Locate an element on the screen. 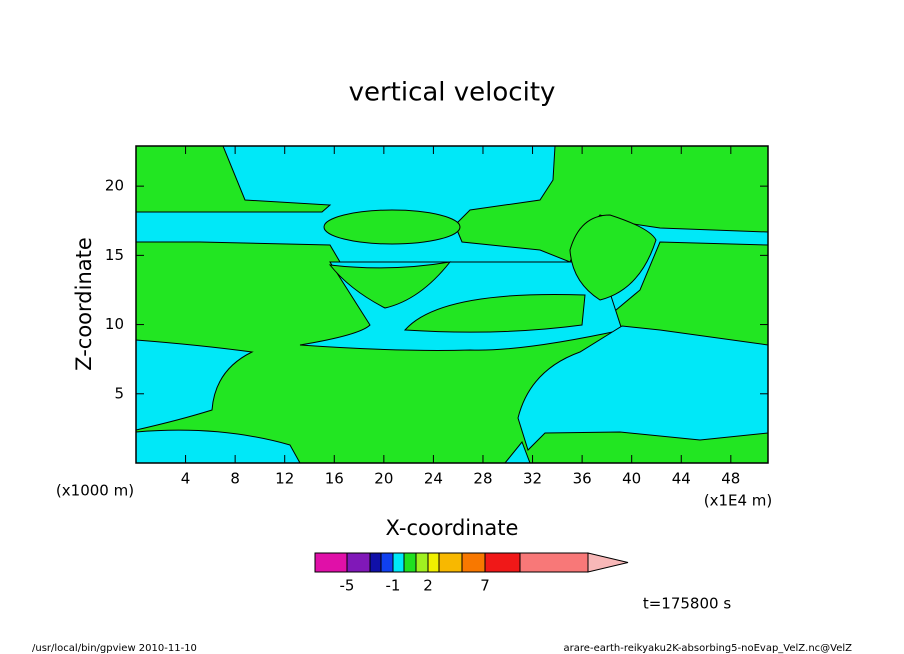 This screenshot has width=904, height=654. x-tick-label: 20 is located at coordinates (383, 479).